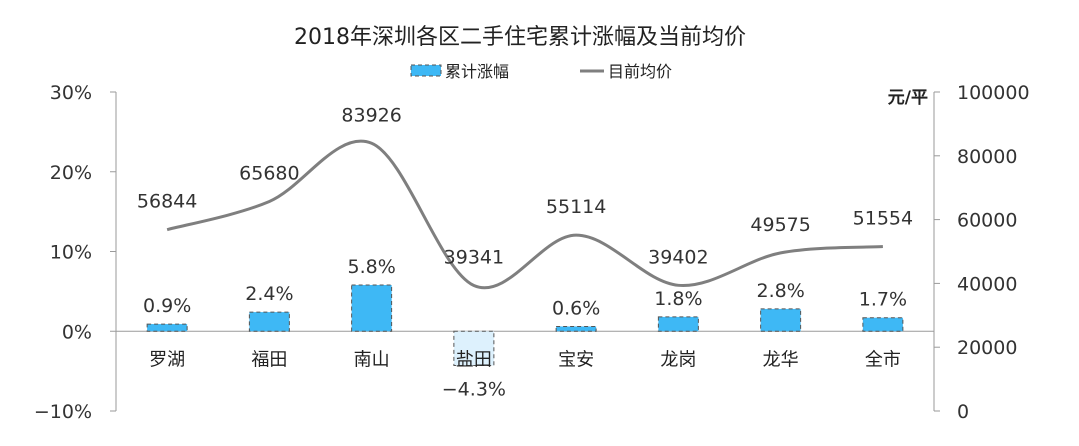 This screenshot has width=1079, height=446. What do you see at coordinates (678, 299) in the screenshot?
I see `bar-data-label: 1.8%` at bounding box center [678, 299].